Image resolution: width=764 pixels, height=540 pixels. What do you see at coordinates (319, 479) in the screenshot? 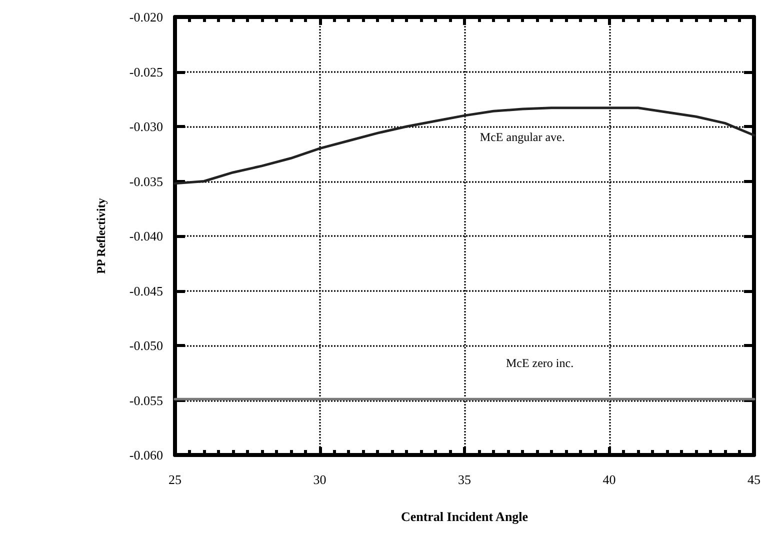
I see `x-tick-label: 30` at bounding box center [319, 479].